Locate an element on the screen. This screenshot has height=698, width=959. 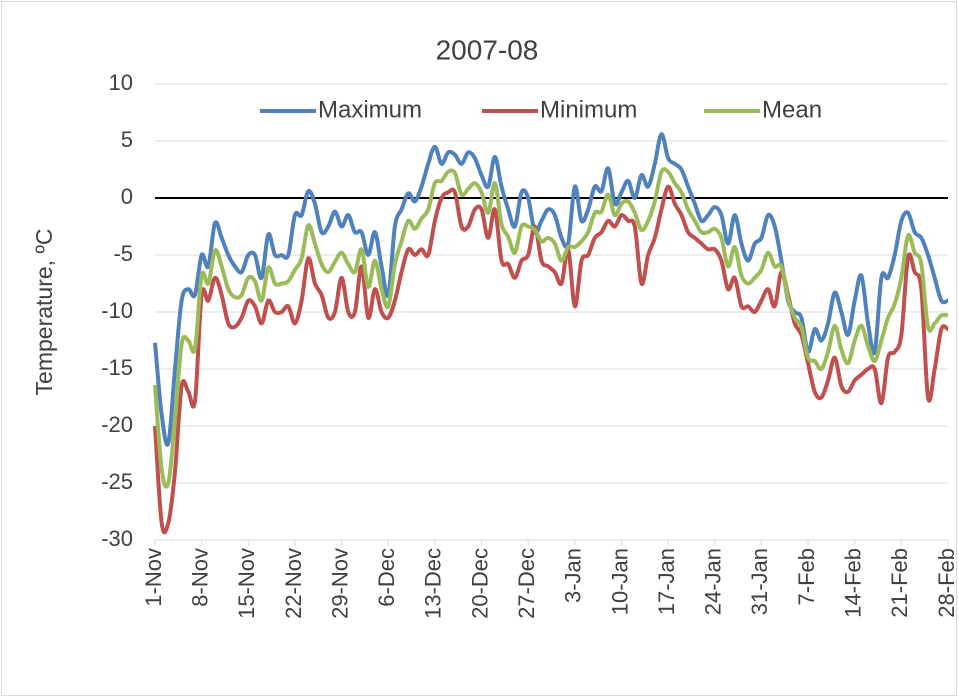
x-tick-label: 28-Feb is located at coordinates (946, 583).